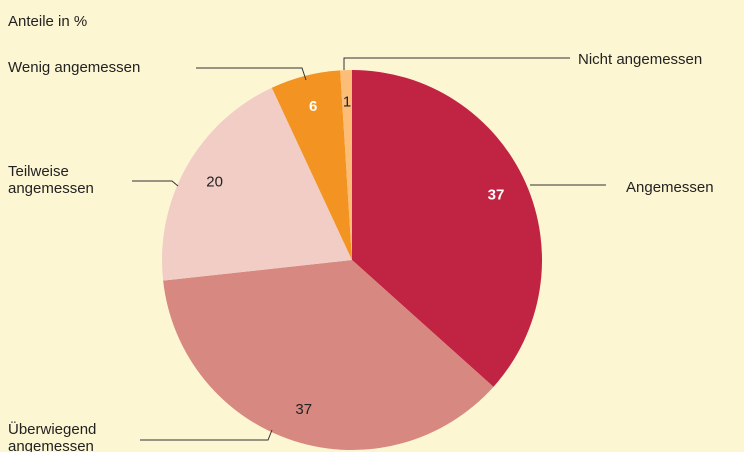  Describe the element at coordinates (313, 106) in the screenshot. I see `value-label: 6` at that location.